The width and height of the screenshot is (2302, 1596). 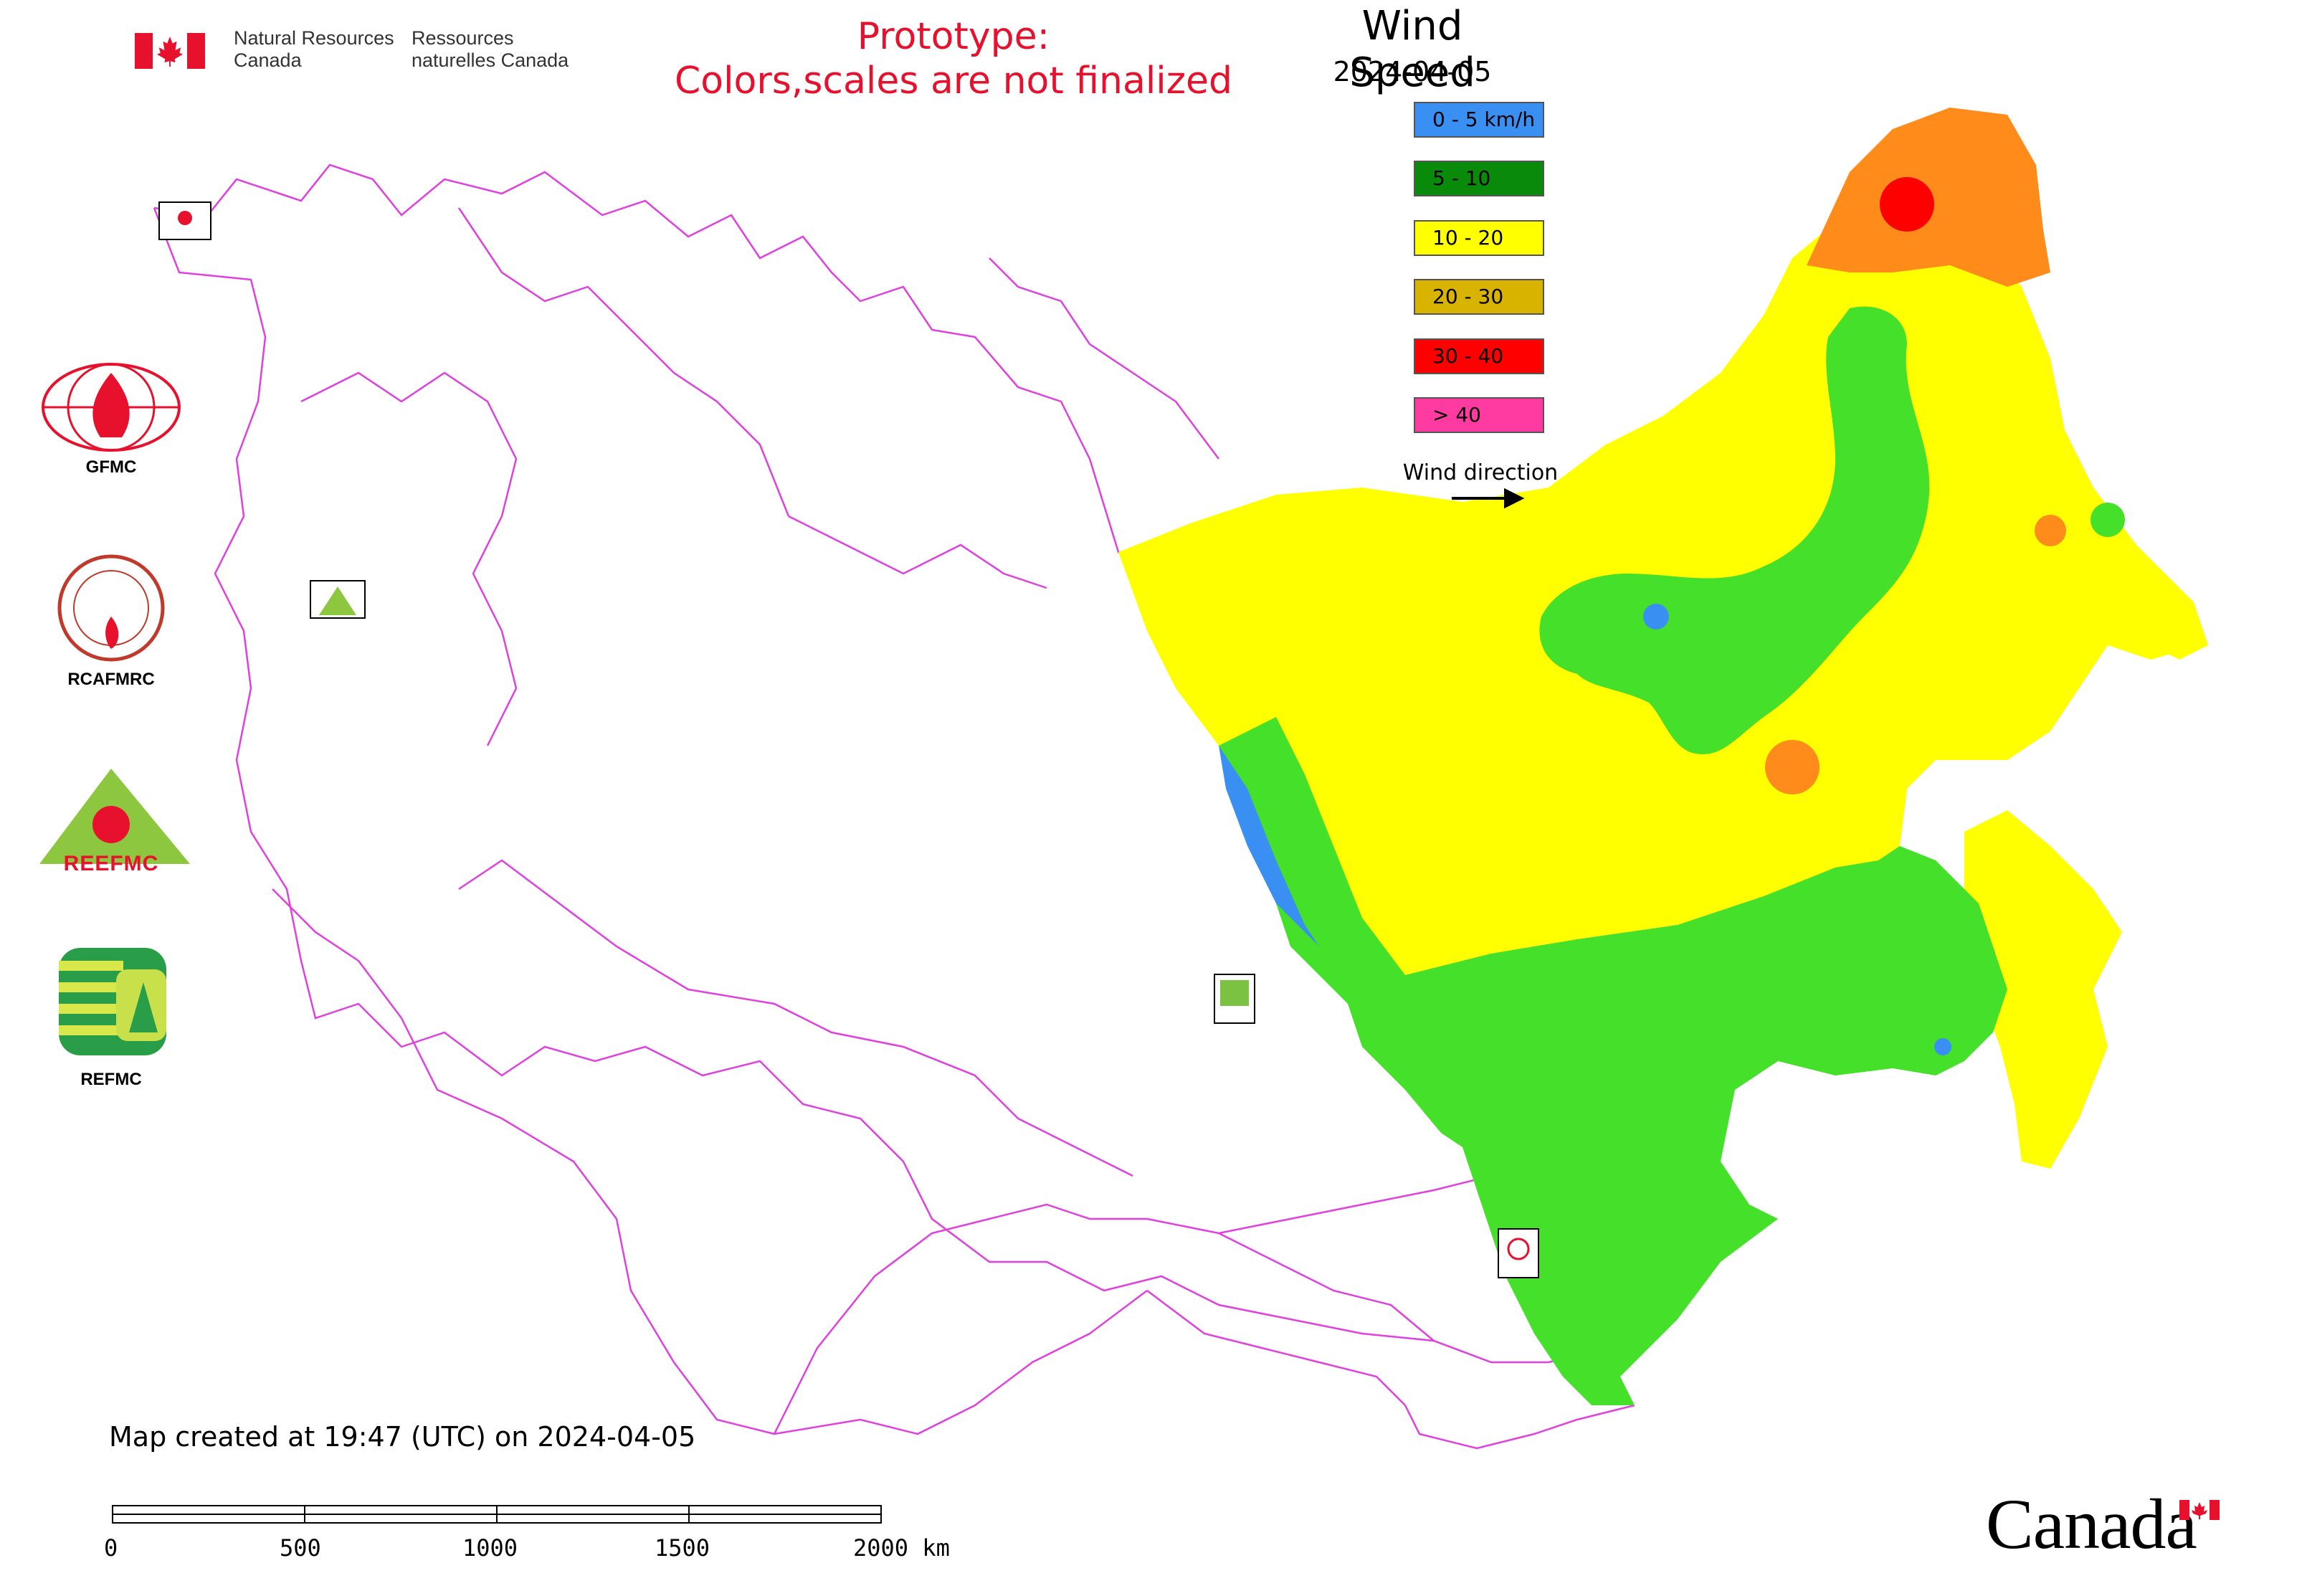 I want to click on legend-title: Wind Speed, so click(x=1412, y=49).